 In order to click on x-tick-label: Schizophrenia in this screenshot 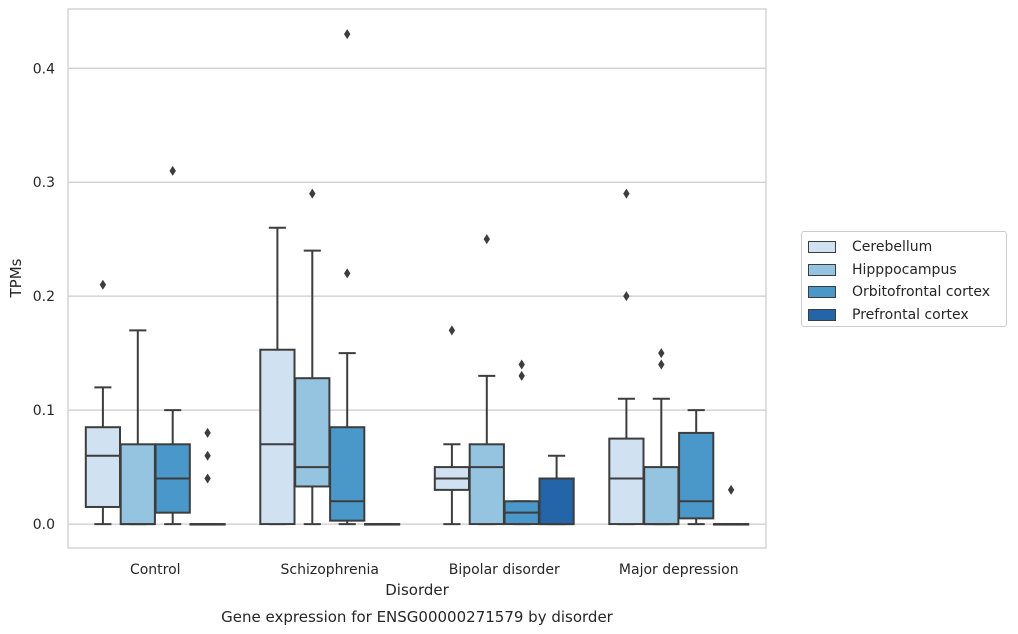, I will do `click(330, 570)`.